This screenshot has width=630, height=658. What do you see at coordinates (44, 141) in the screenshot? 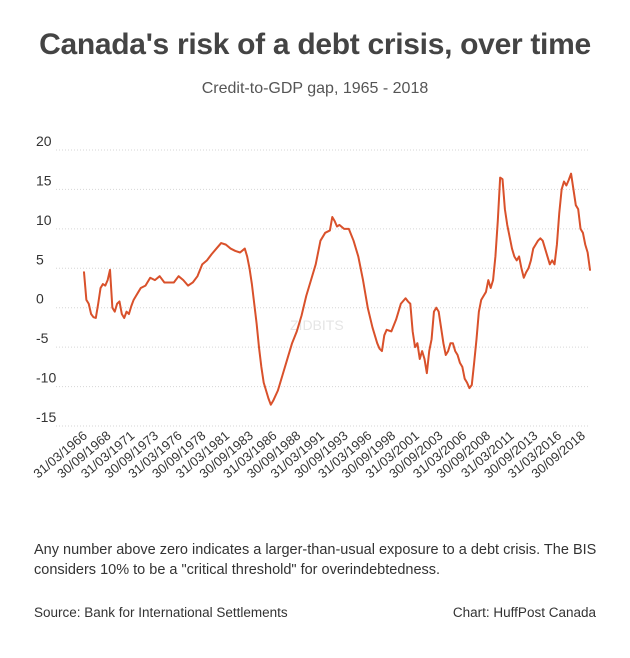
I see `y-tick-label: 20` at bounding box center [44, 141].